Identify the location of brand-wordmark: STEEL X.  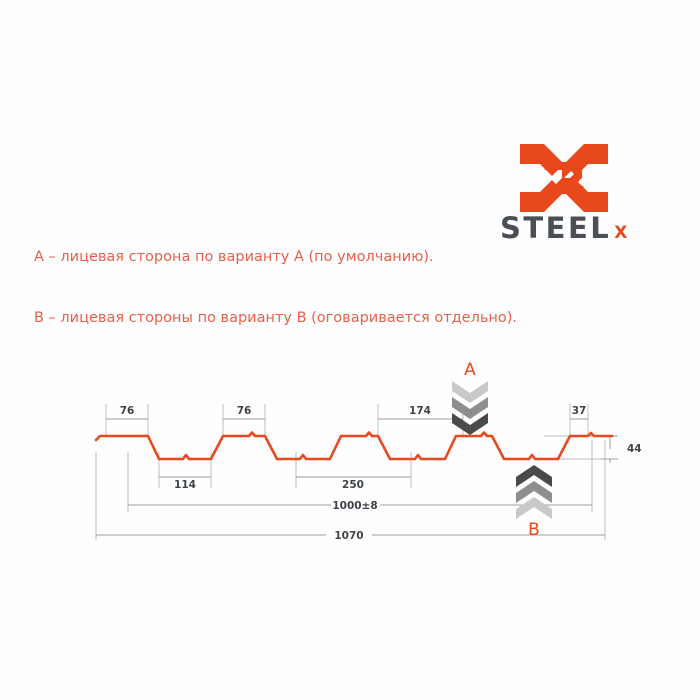
(580, 231).